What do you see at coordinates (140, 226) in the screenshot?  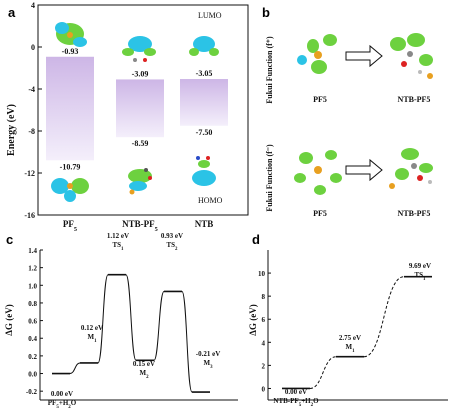 I see `category-label: NTB-PF5` at bounding box center [140, 226].